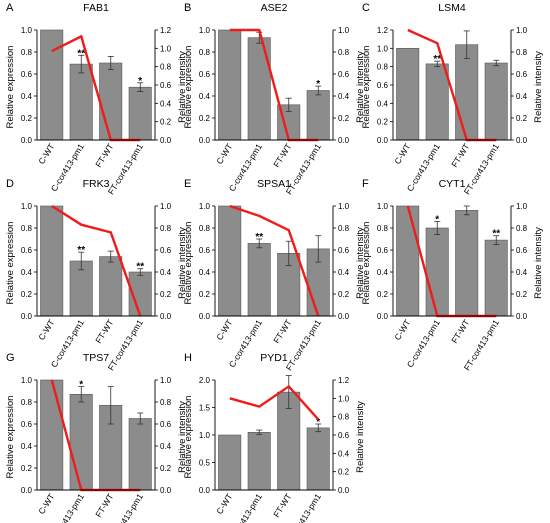 This screenshot has width=550, height=523. I want to click on panel-letter: D, so click(10, 184).